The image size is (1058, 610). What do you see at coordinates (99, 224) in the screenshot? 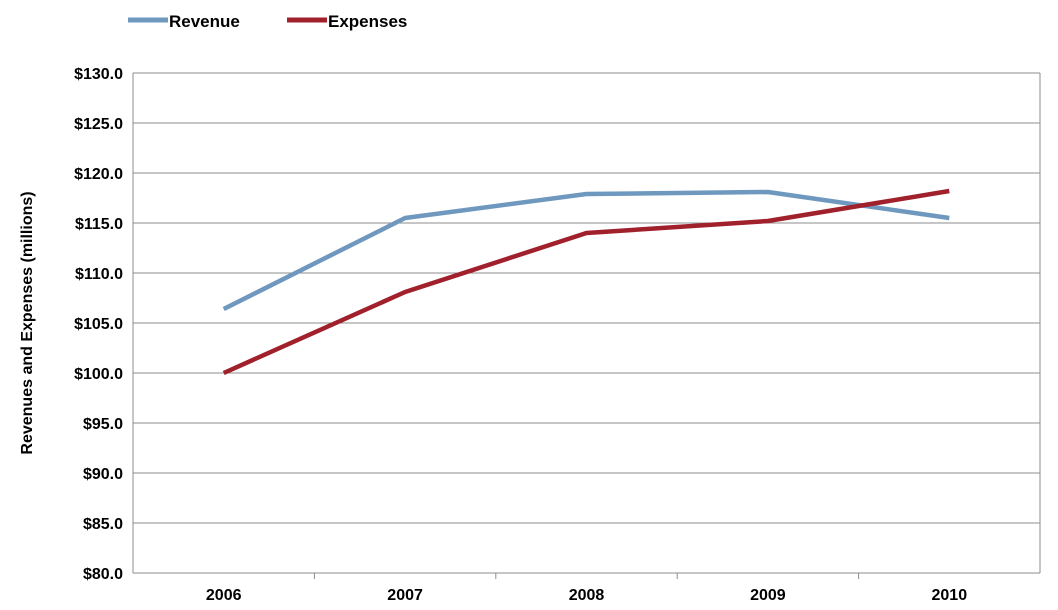
I see `y-tick-label: $115.0` at bounding box center [99, 224].